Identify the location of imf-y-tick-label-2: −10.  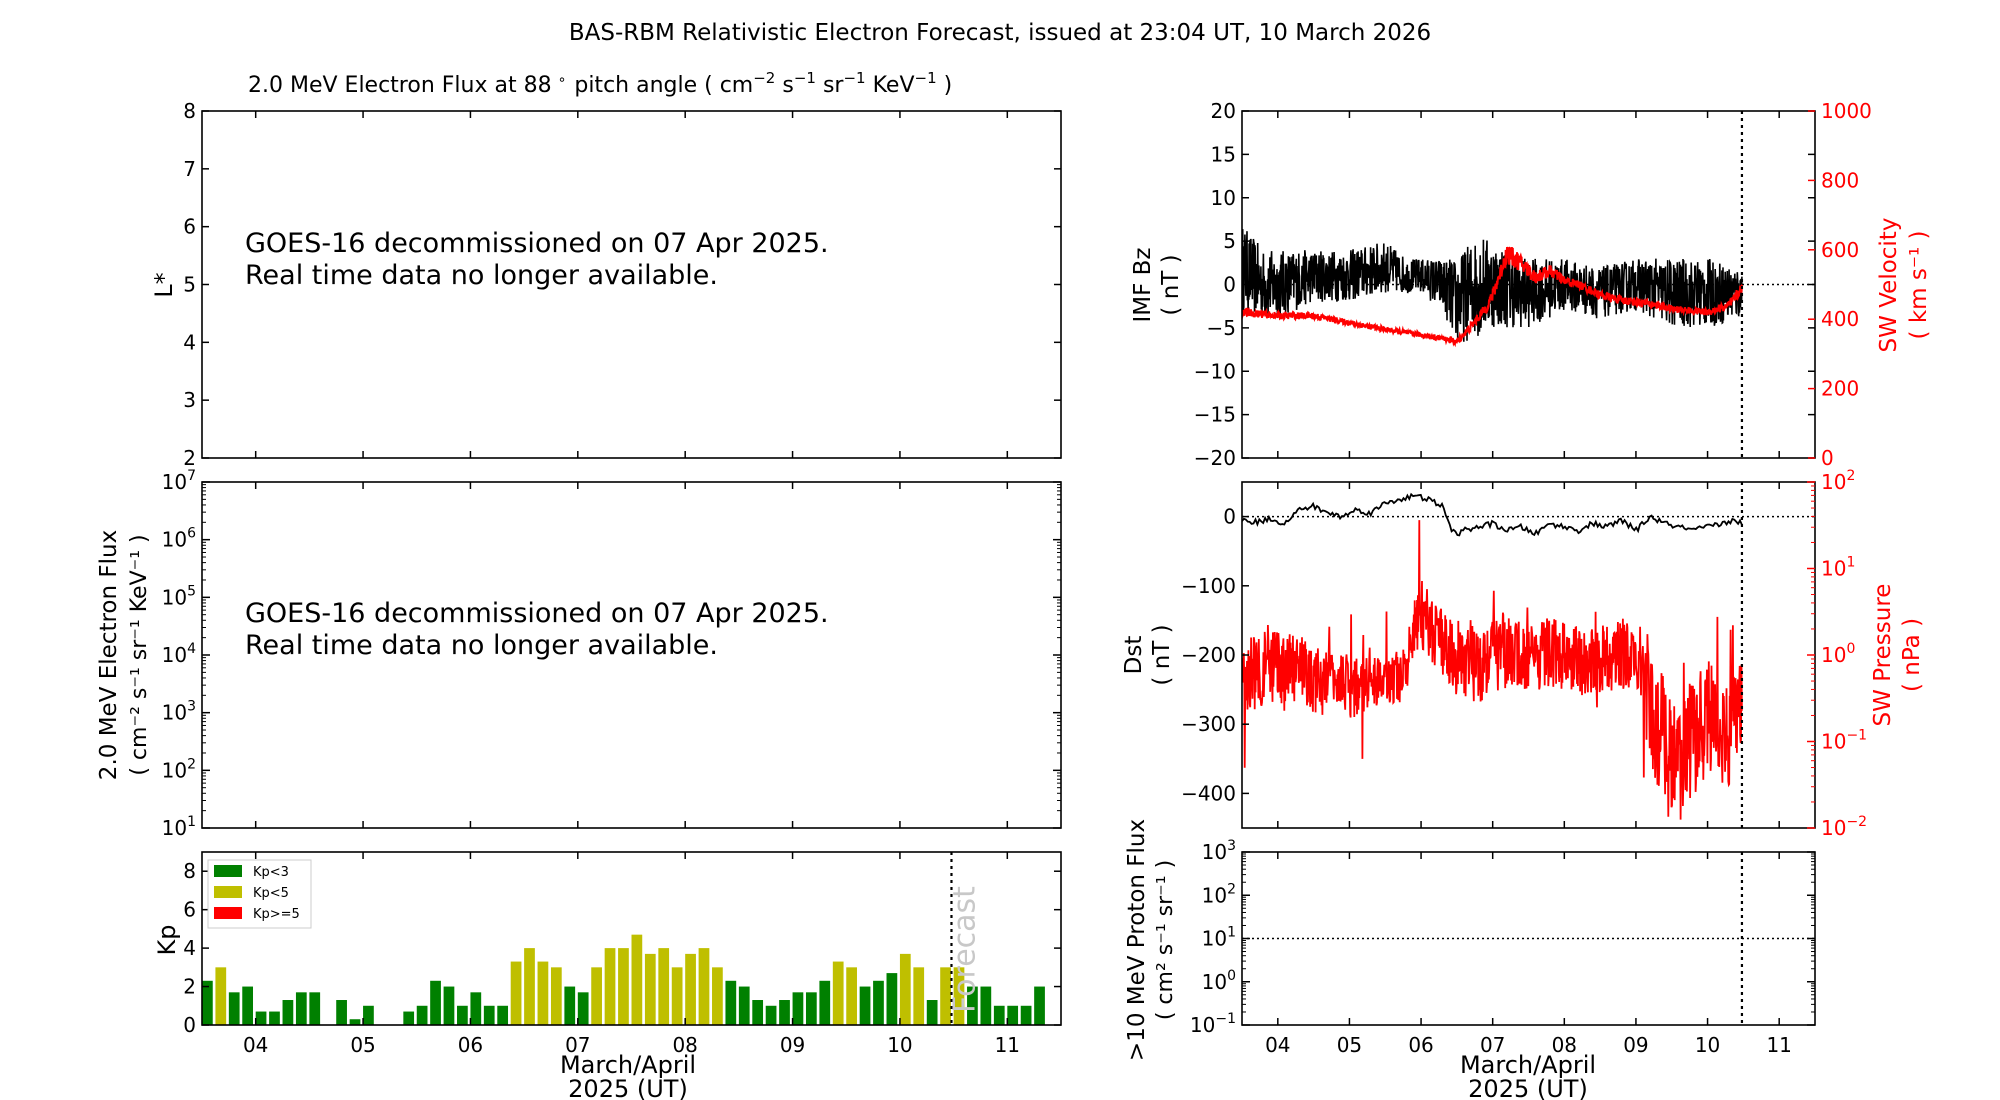
(1215, 371).